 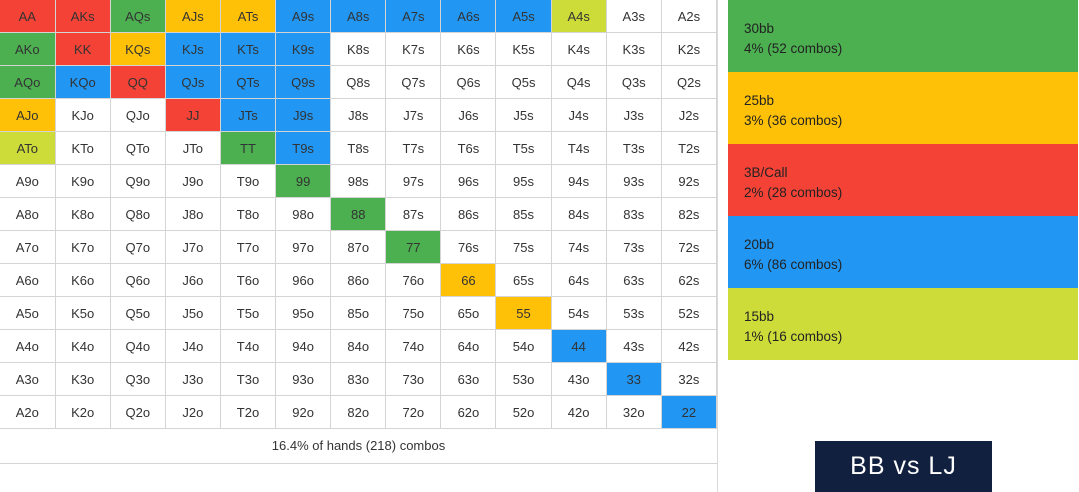 What do you see at coordinates (28, 379) in the screenshot?
I see `hand-cell: A3o` at bounding box center [28, 379].